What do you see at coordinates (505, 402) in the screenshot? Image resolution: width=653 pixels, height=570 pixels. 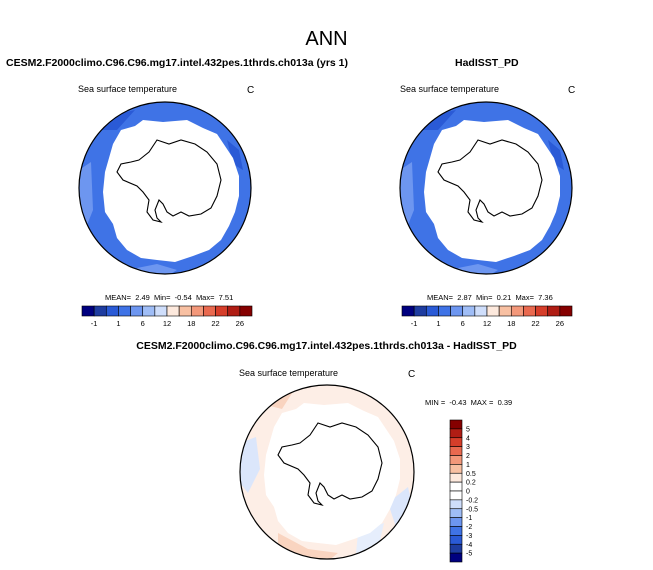 I see `panel-3-max-value: 0.39` at bounding box center [505, 402].